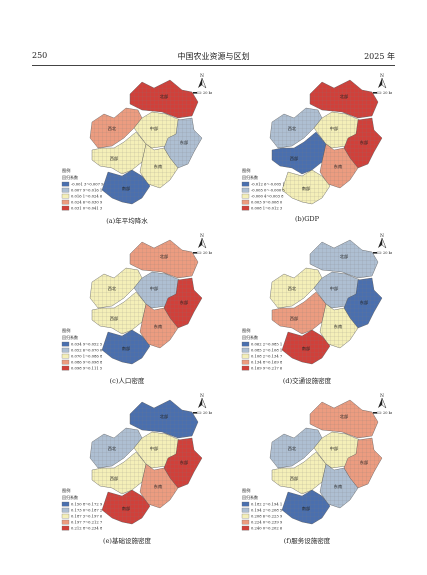 This screenshot has height=575, width=427. I want to click on legend-range: 0.240 0~0.202 6, so click(267, 529).